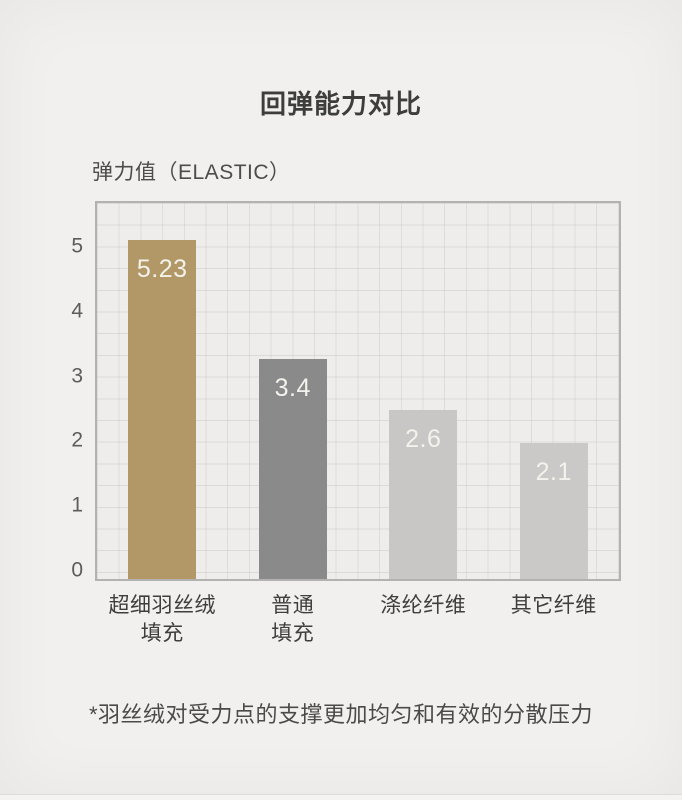 This screenshot has height=800, width=682. What do you see at coordinates (423, 391) in the screenshot?
I see `bar-slot: 2.6` at bounding box center [423, 391].